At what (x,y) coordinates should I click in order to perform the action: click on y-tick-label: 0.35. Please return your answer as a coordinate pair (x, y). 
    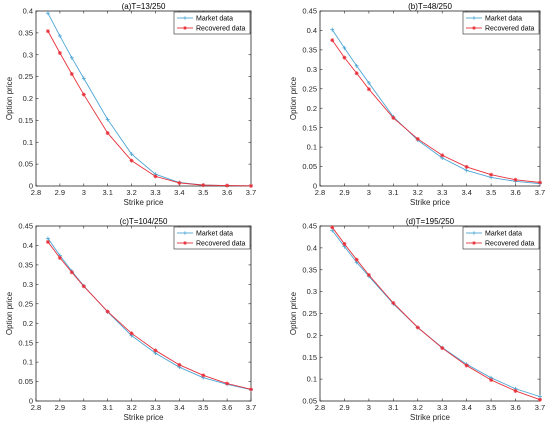
    Looking at the image, I should click on (25, 264).